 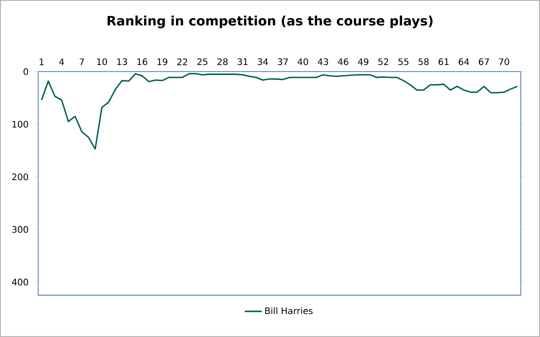 What do you see at coordinates (20, 229) in the screenshot?
I see `y-tick-label: 300` at bounding box center [20, 229].